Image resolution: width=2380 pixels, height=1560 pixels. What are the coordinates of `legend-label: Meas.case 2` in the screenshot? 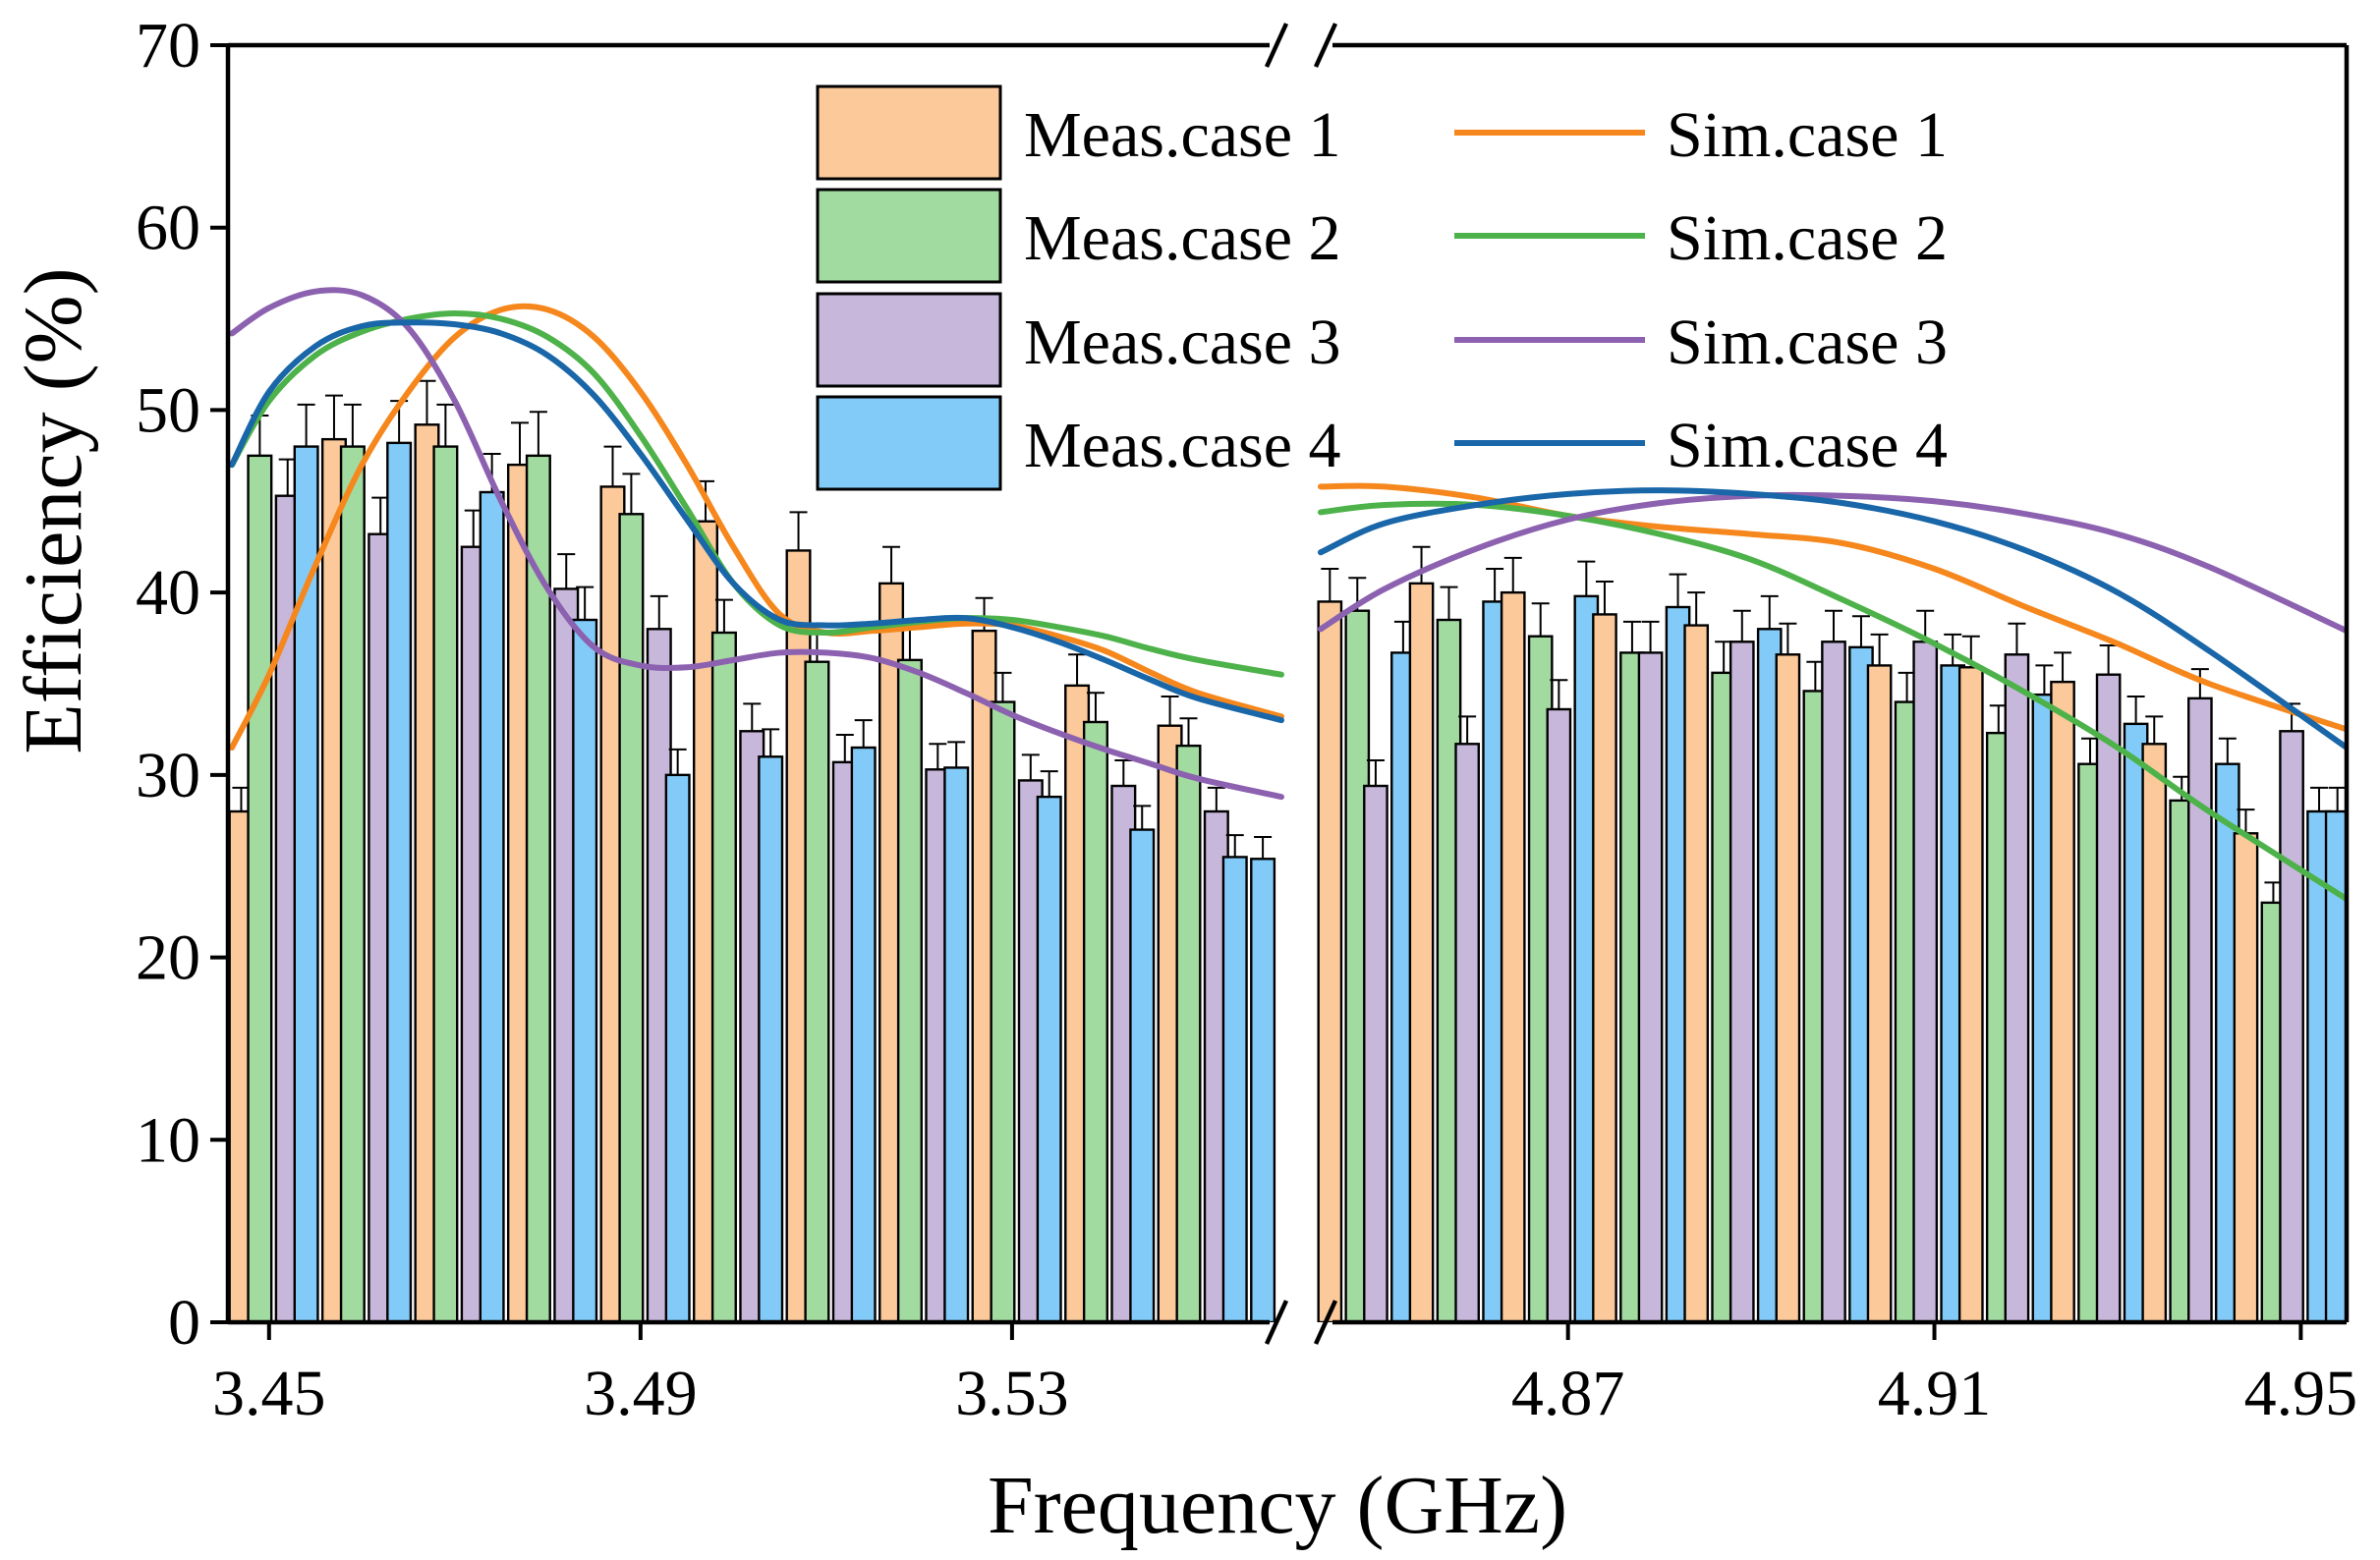 It's located at (1182, 238).